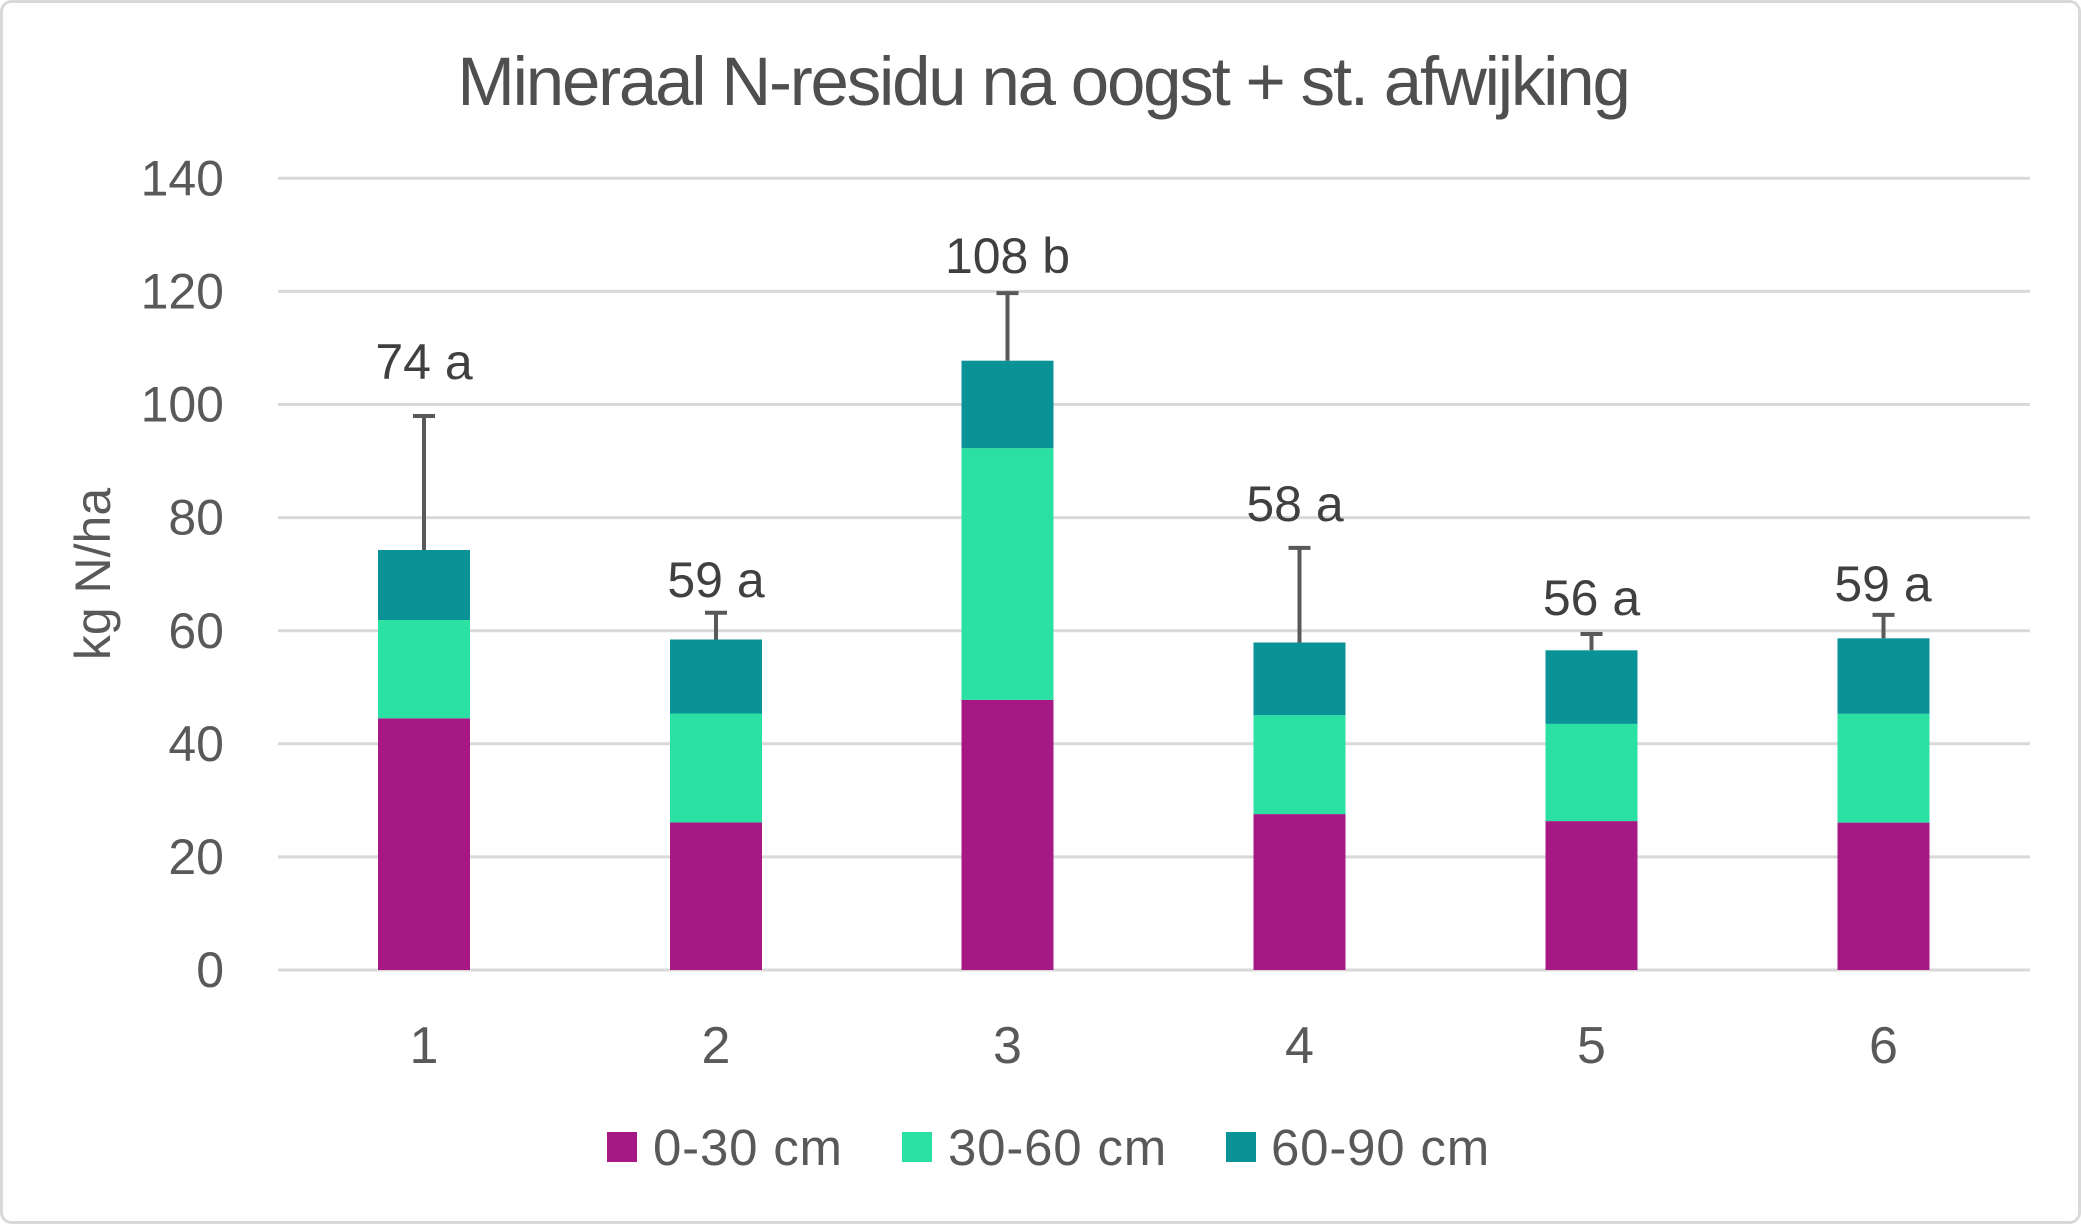 This screenshot has width=2081, height=1224. Describe the element at coordinates (196, 518) in the screenshot. I see `svg-text: 80` at that location.